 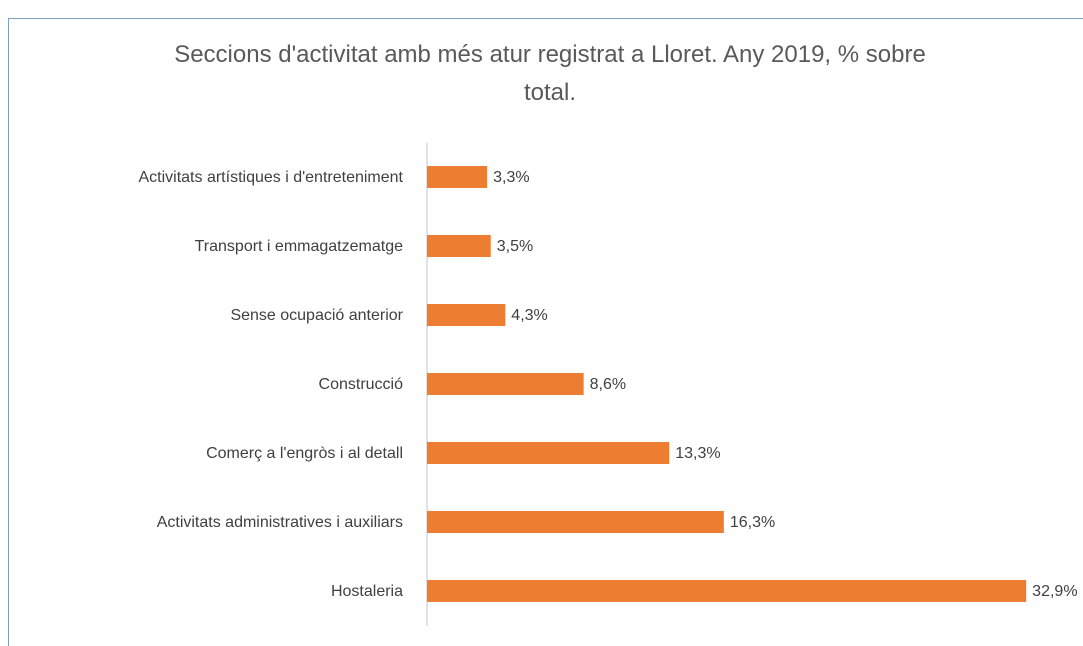 What do you see at coordinates (299, 246) in the screenshot?
I see `y-tick-label: Transport i emmagatzematge` at bounding box center [299, 246].